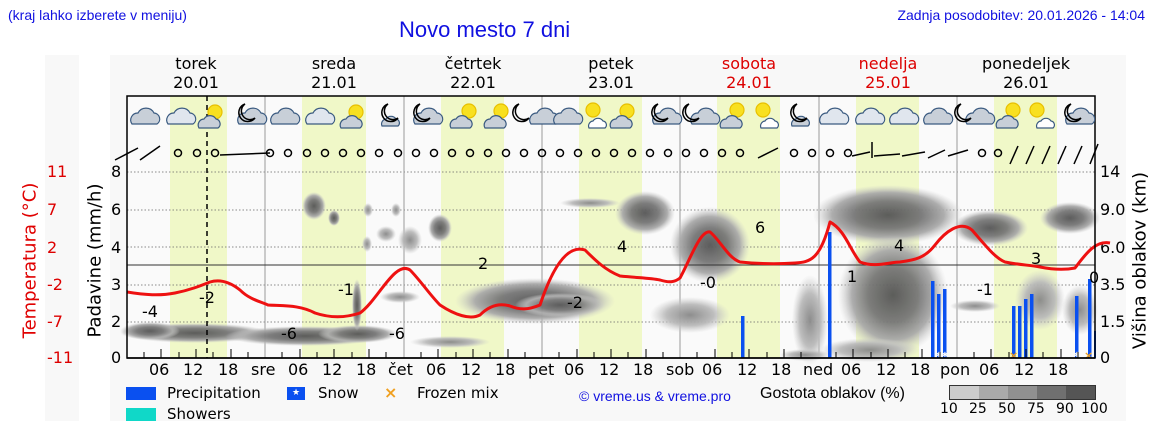 The height and width of the screenshot is (443, 1152). Describe the element at coordinates (1026, 73) in the screenshot. I see `day-header-6: ponedeljek 26.01` at that location.